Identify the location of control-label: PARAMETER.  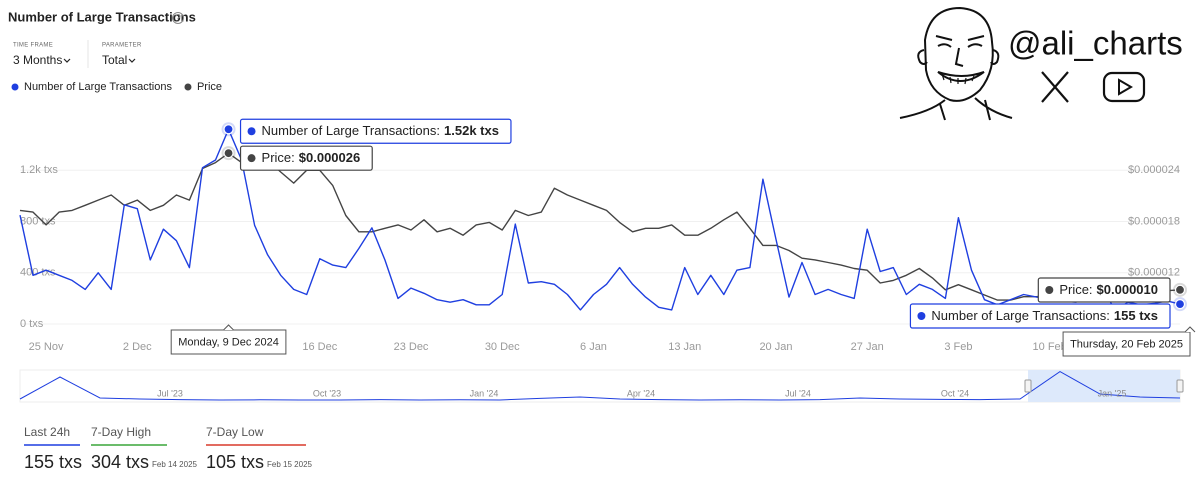
(122, 46).